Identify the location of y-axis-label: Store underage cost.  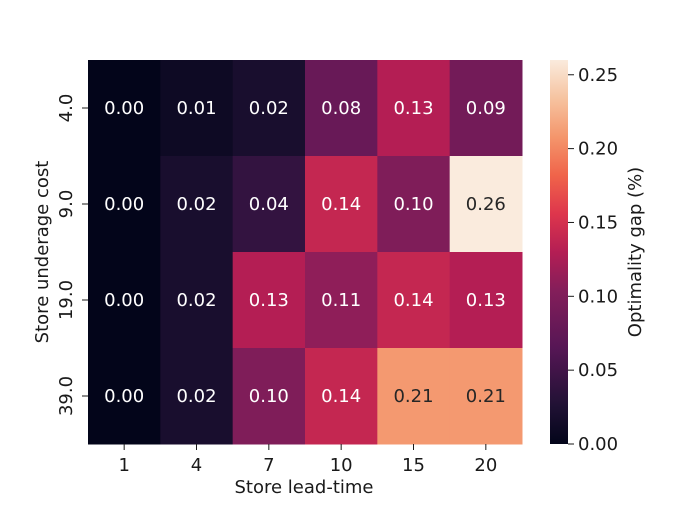
(42, 252).